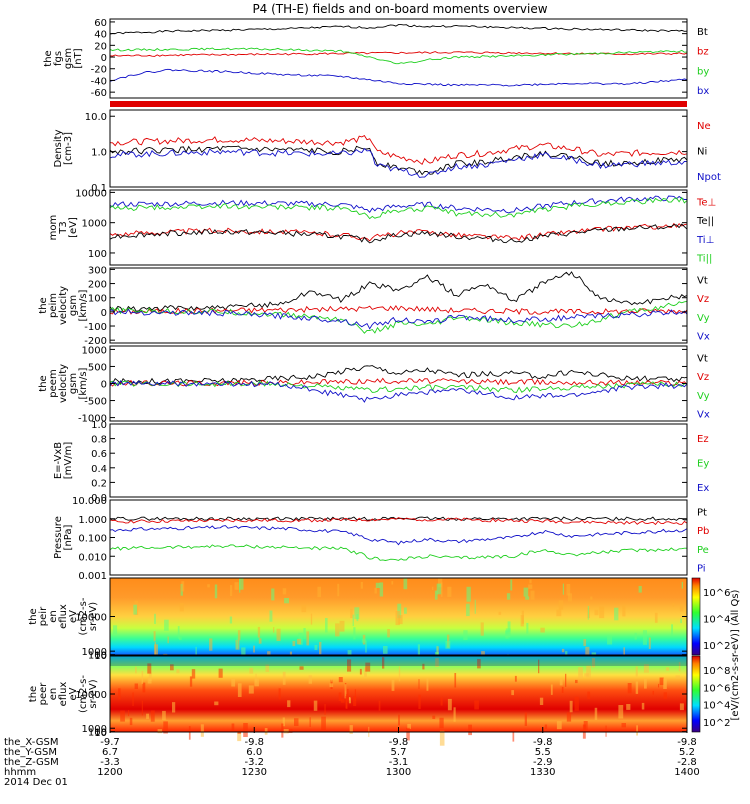 The image size is (750, 804). What do you see at coordinates (68, 58) in the screenshot?
I see `y-axis-label: gsm` at bounding box center [68, 58].